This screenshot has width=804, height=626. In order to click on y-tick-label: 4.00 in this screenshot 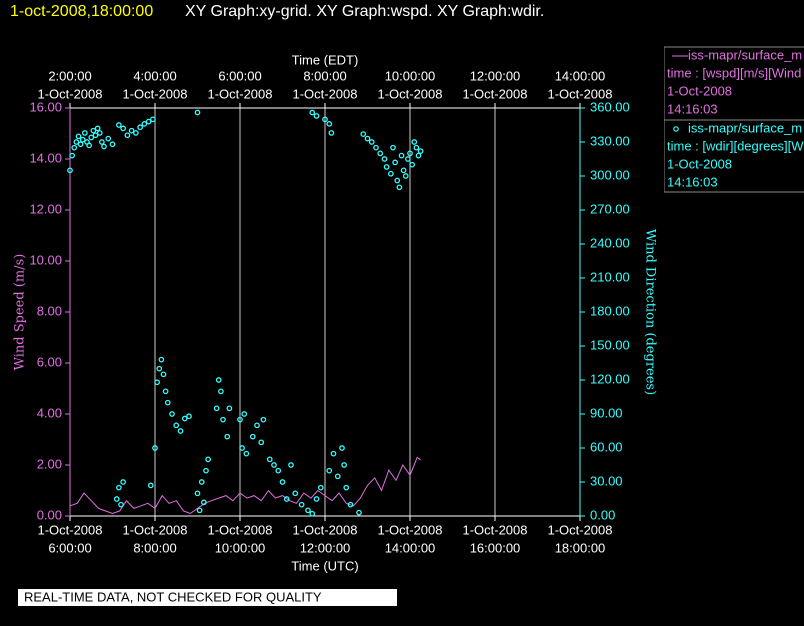, I will do `click(49, 412)`.